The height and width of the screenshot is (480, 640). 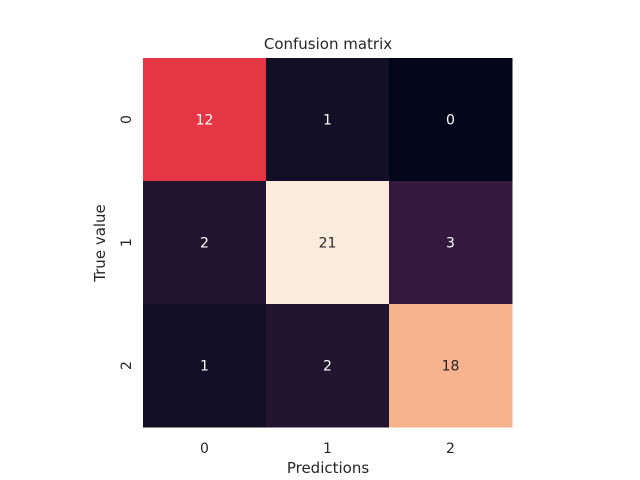 What do you see at coordinates (328, 44) in the screenshot?
I see `chart-title: Confusion matrix` at bounding box center [328, 44].